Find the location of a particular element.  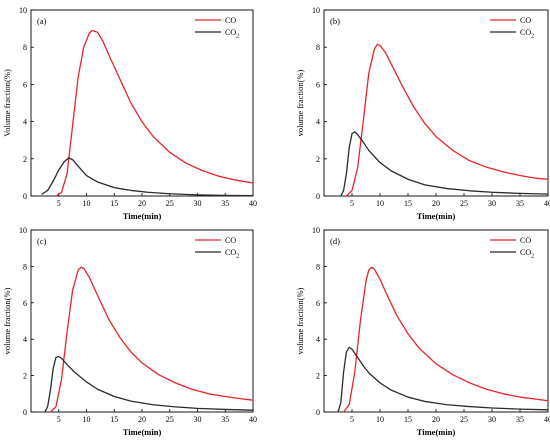

panel-label: (d) is located at coordinates (335, 241).